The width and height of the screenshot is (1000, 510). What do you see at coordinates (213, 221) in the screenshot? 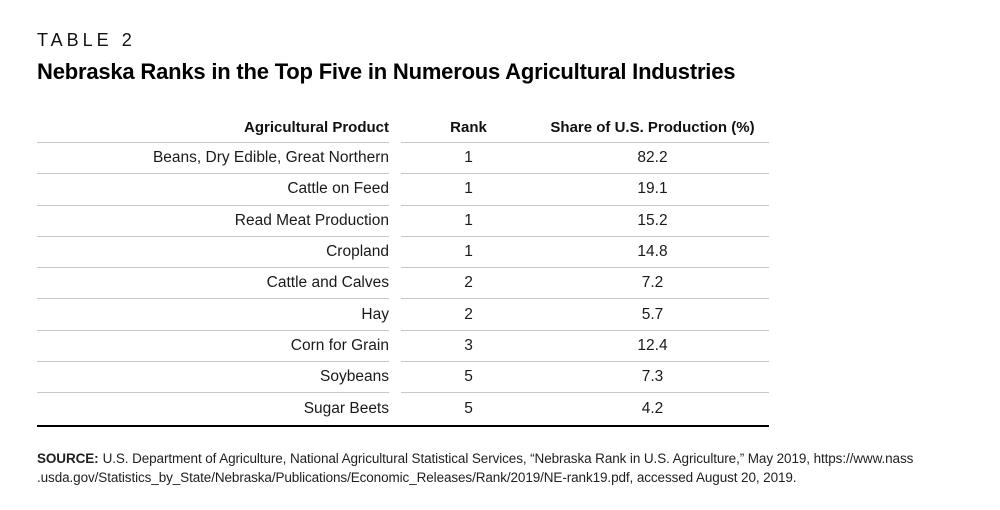
I see `cell-product: Read Meat Production` at bounding box center [213, 221].